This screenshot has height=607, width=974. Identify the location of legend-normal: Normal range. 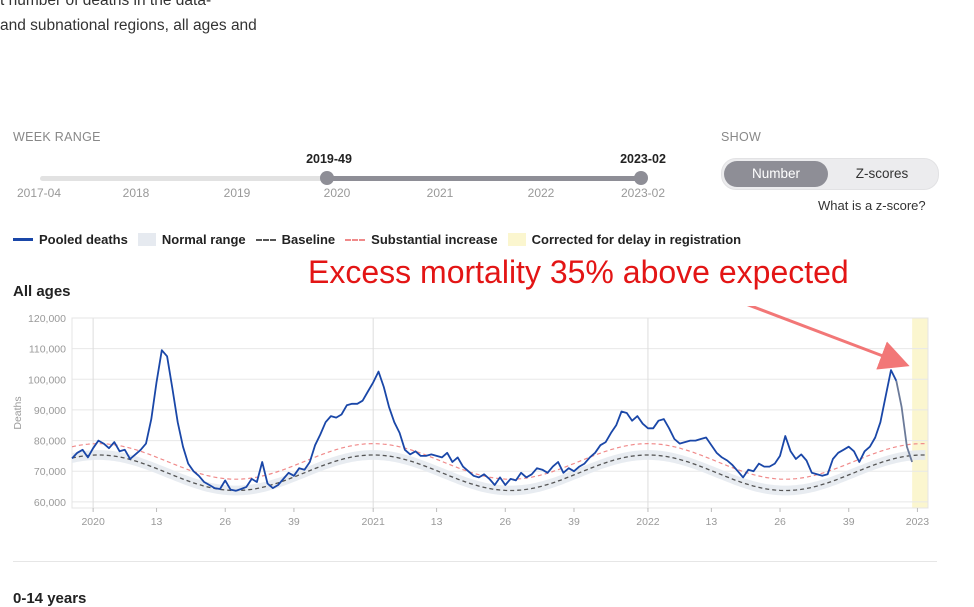
(191, 239).